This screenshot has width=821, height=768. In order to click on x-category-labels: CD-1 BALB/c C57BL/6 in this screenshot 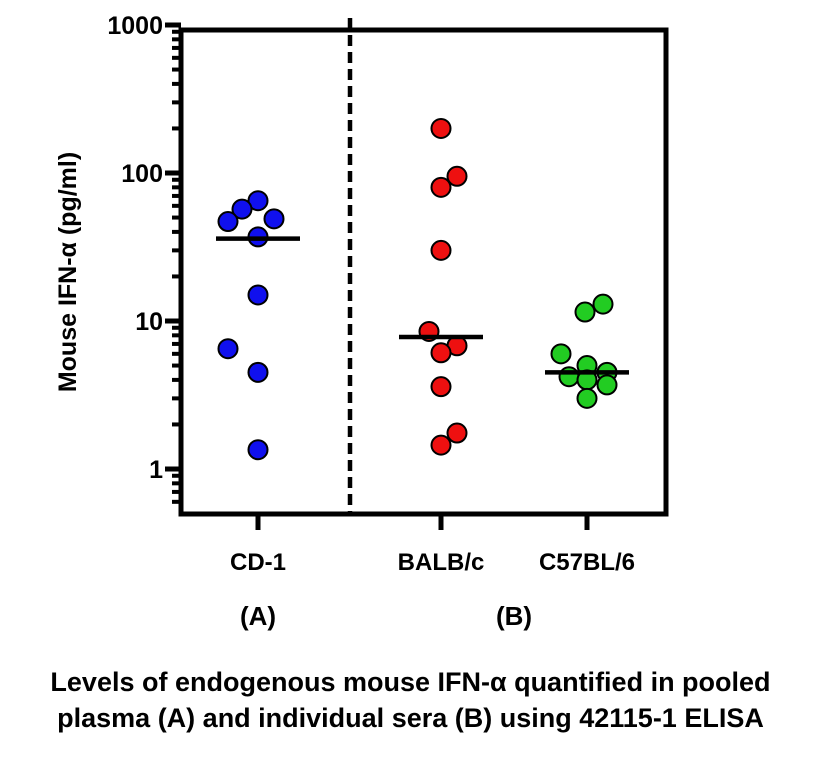, I will do `click(432, 562)`.